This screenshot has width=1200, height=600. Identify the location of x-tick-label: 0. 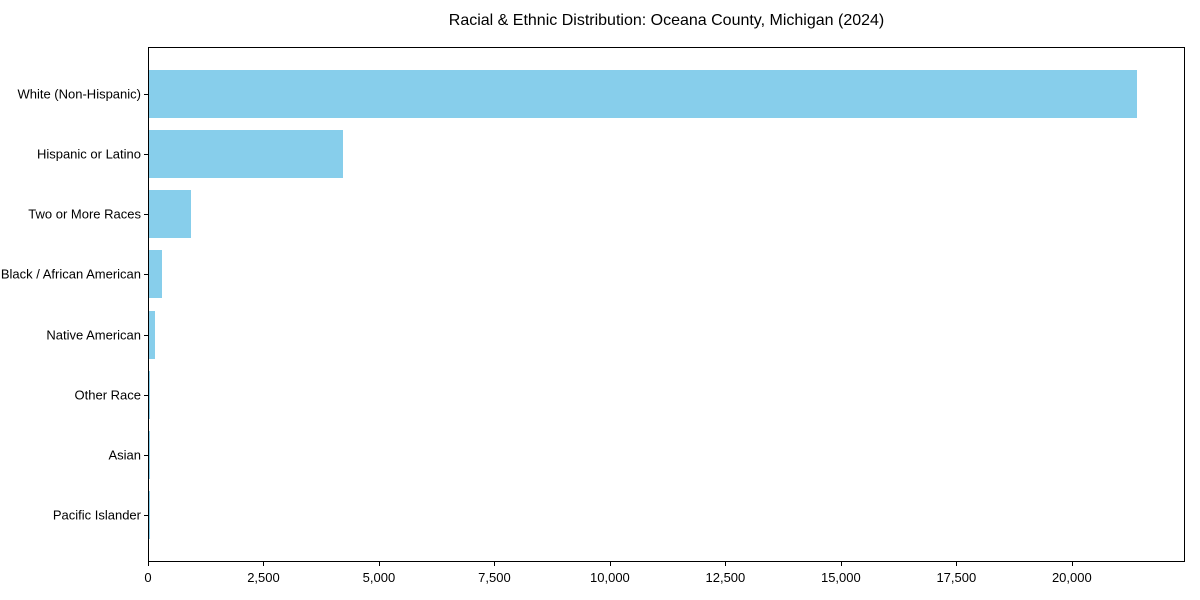
(148, 577).